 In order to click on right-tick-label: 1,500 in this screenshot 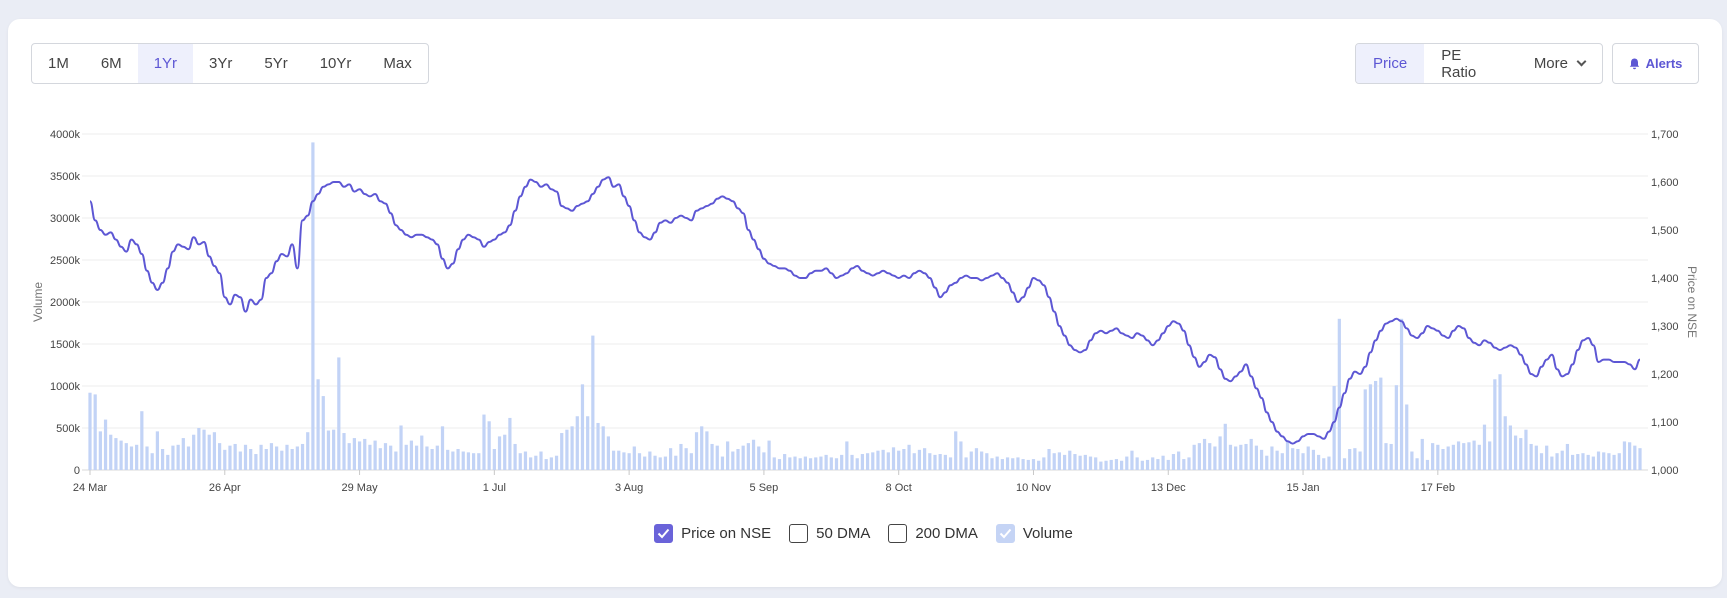, I will do `click(1665, 231)`.